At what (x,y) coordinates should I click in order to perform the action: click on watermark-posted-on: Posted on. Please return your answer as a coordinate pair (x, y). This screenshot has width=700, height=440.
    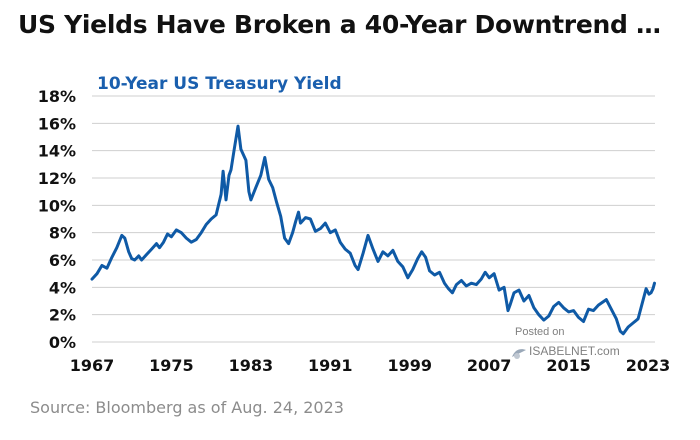
    Looking at the image, I should click on (540, 332).